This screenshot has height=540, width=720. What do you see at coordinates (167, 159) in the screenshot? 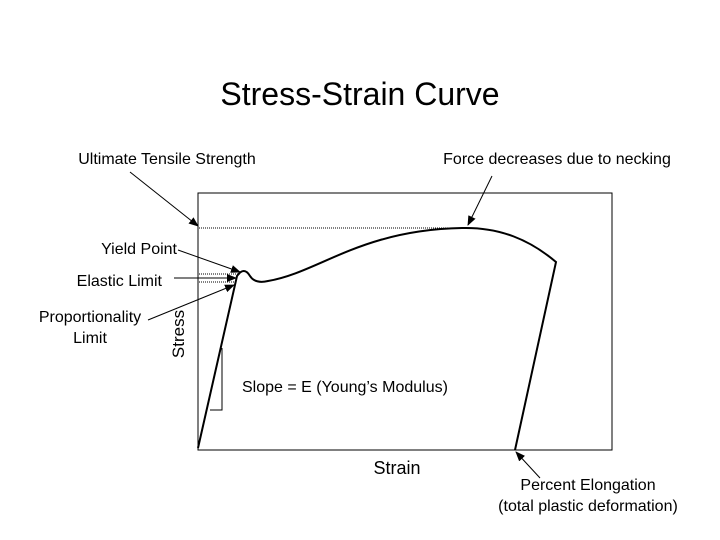
I see `label: Ultimate Tensile Strength` at bounding box center [167, 159].